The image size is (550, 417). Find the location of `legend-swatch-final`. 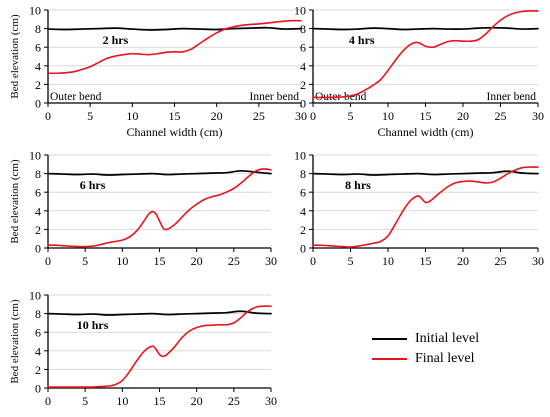

legend-swatch-final is located at coordinates (389, 359).